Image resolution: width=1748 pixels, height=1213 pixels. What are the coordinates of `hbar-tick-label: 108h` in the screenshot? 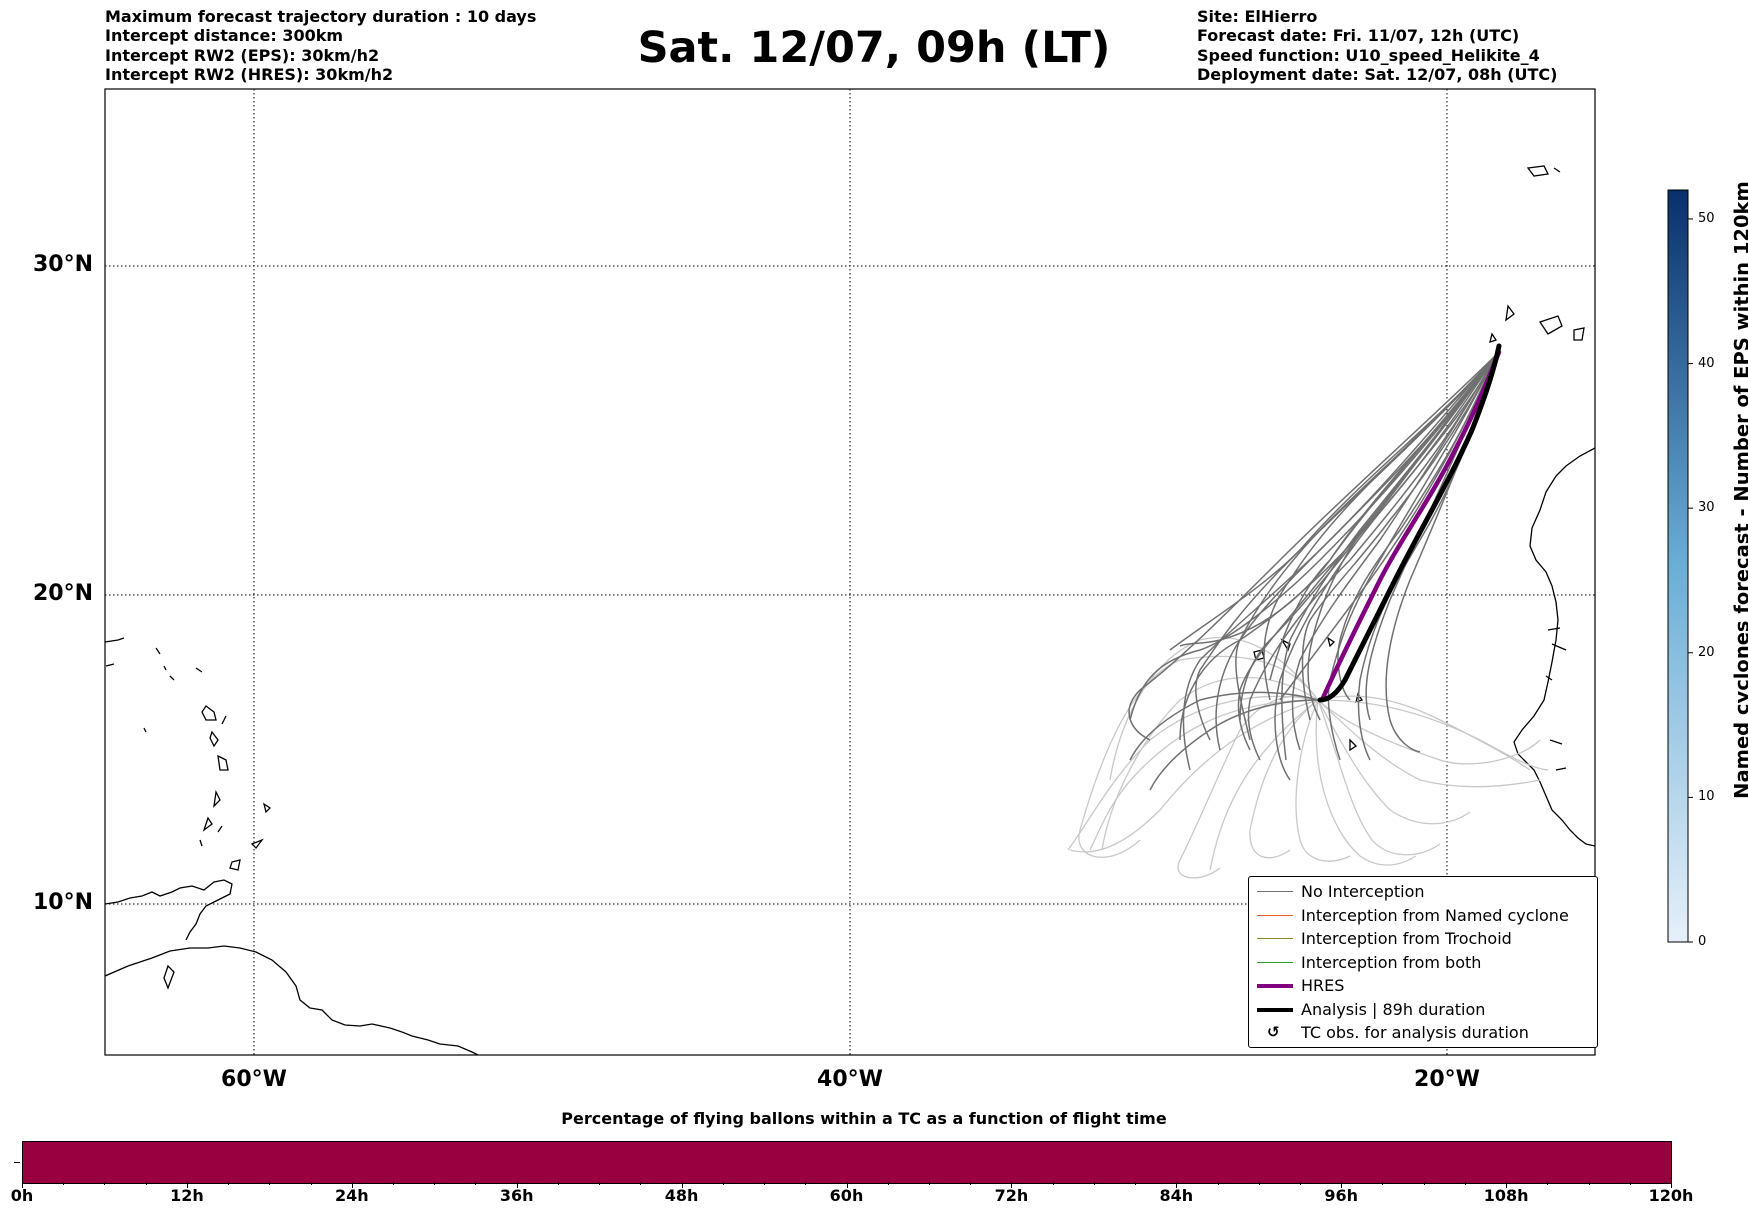 It's located at (1506, 1195).